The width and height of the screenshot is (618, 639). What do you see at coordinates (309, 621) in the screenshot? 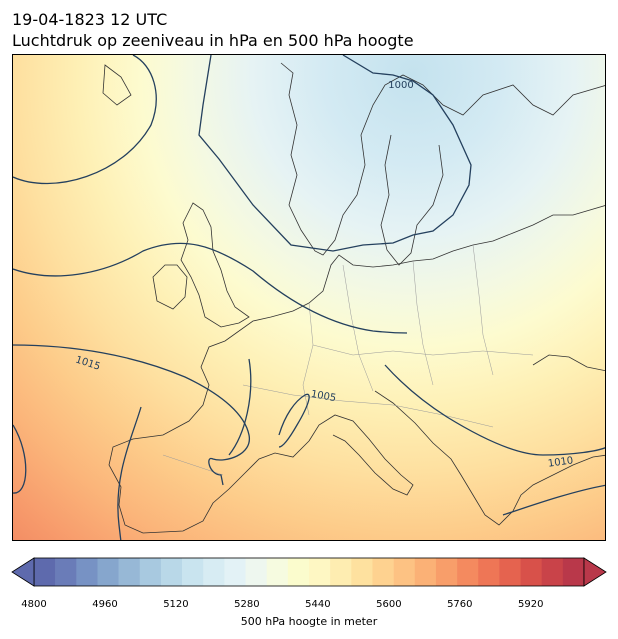
I see `colorbar-label: 500 hPa hoogte in meter` at bounding box center [309, 621].